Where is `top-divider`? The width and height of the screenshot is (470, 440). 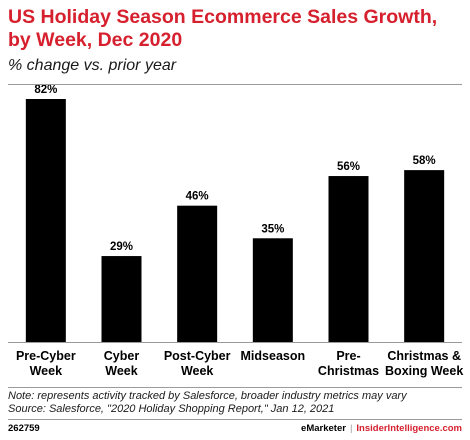 top-divider is located at coordinates (235, 84).